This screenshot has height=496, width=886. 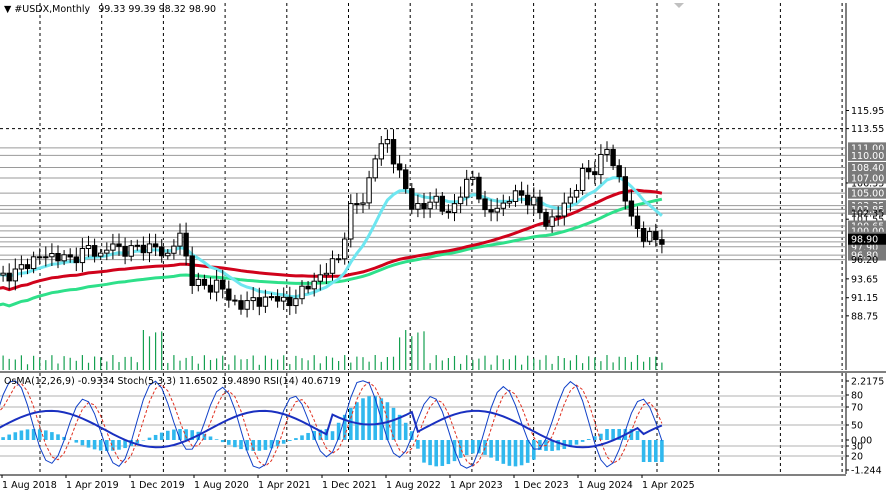 I want to click on time-tick-label: 1 Aug 2020, so click(x=221, y=485).